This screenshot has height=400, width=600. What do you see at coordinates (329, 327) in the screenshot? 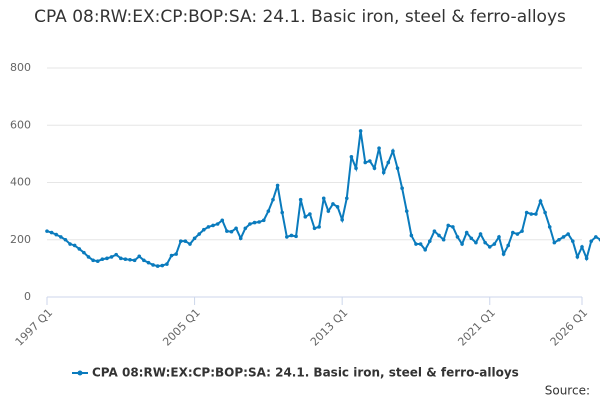
I see `x-tick-label: 2013 Q1` at bounding box center [329, 327].